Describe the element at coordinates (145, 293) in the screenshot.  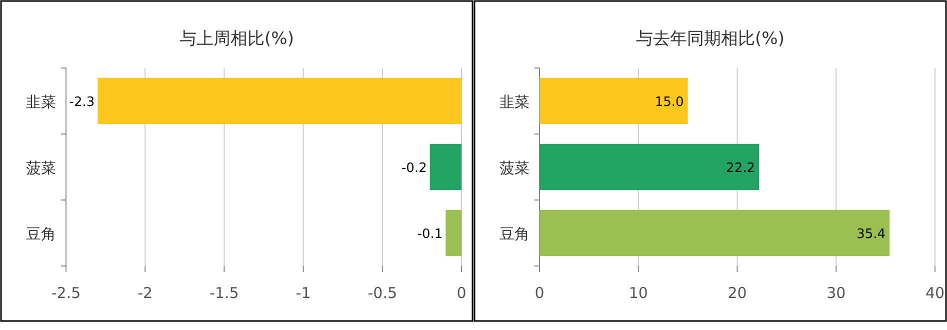
I see `x-tick-label: -2` at that location.